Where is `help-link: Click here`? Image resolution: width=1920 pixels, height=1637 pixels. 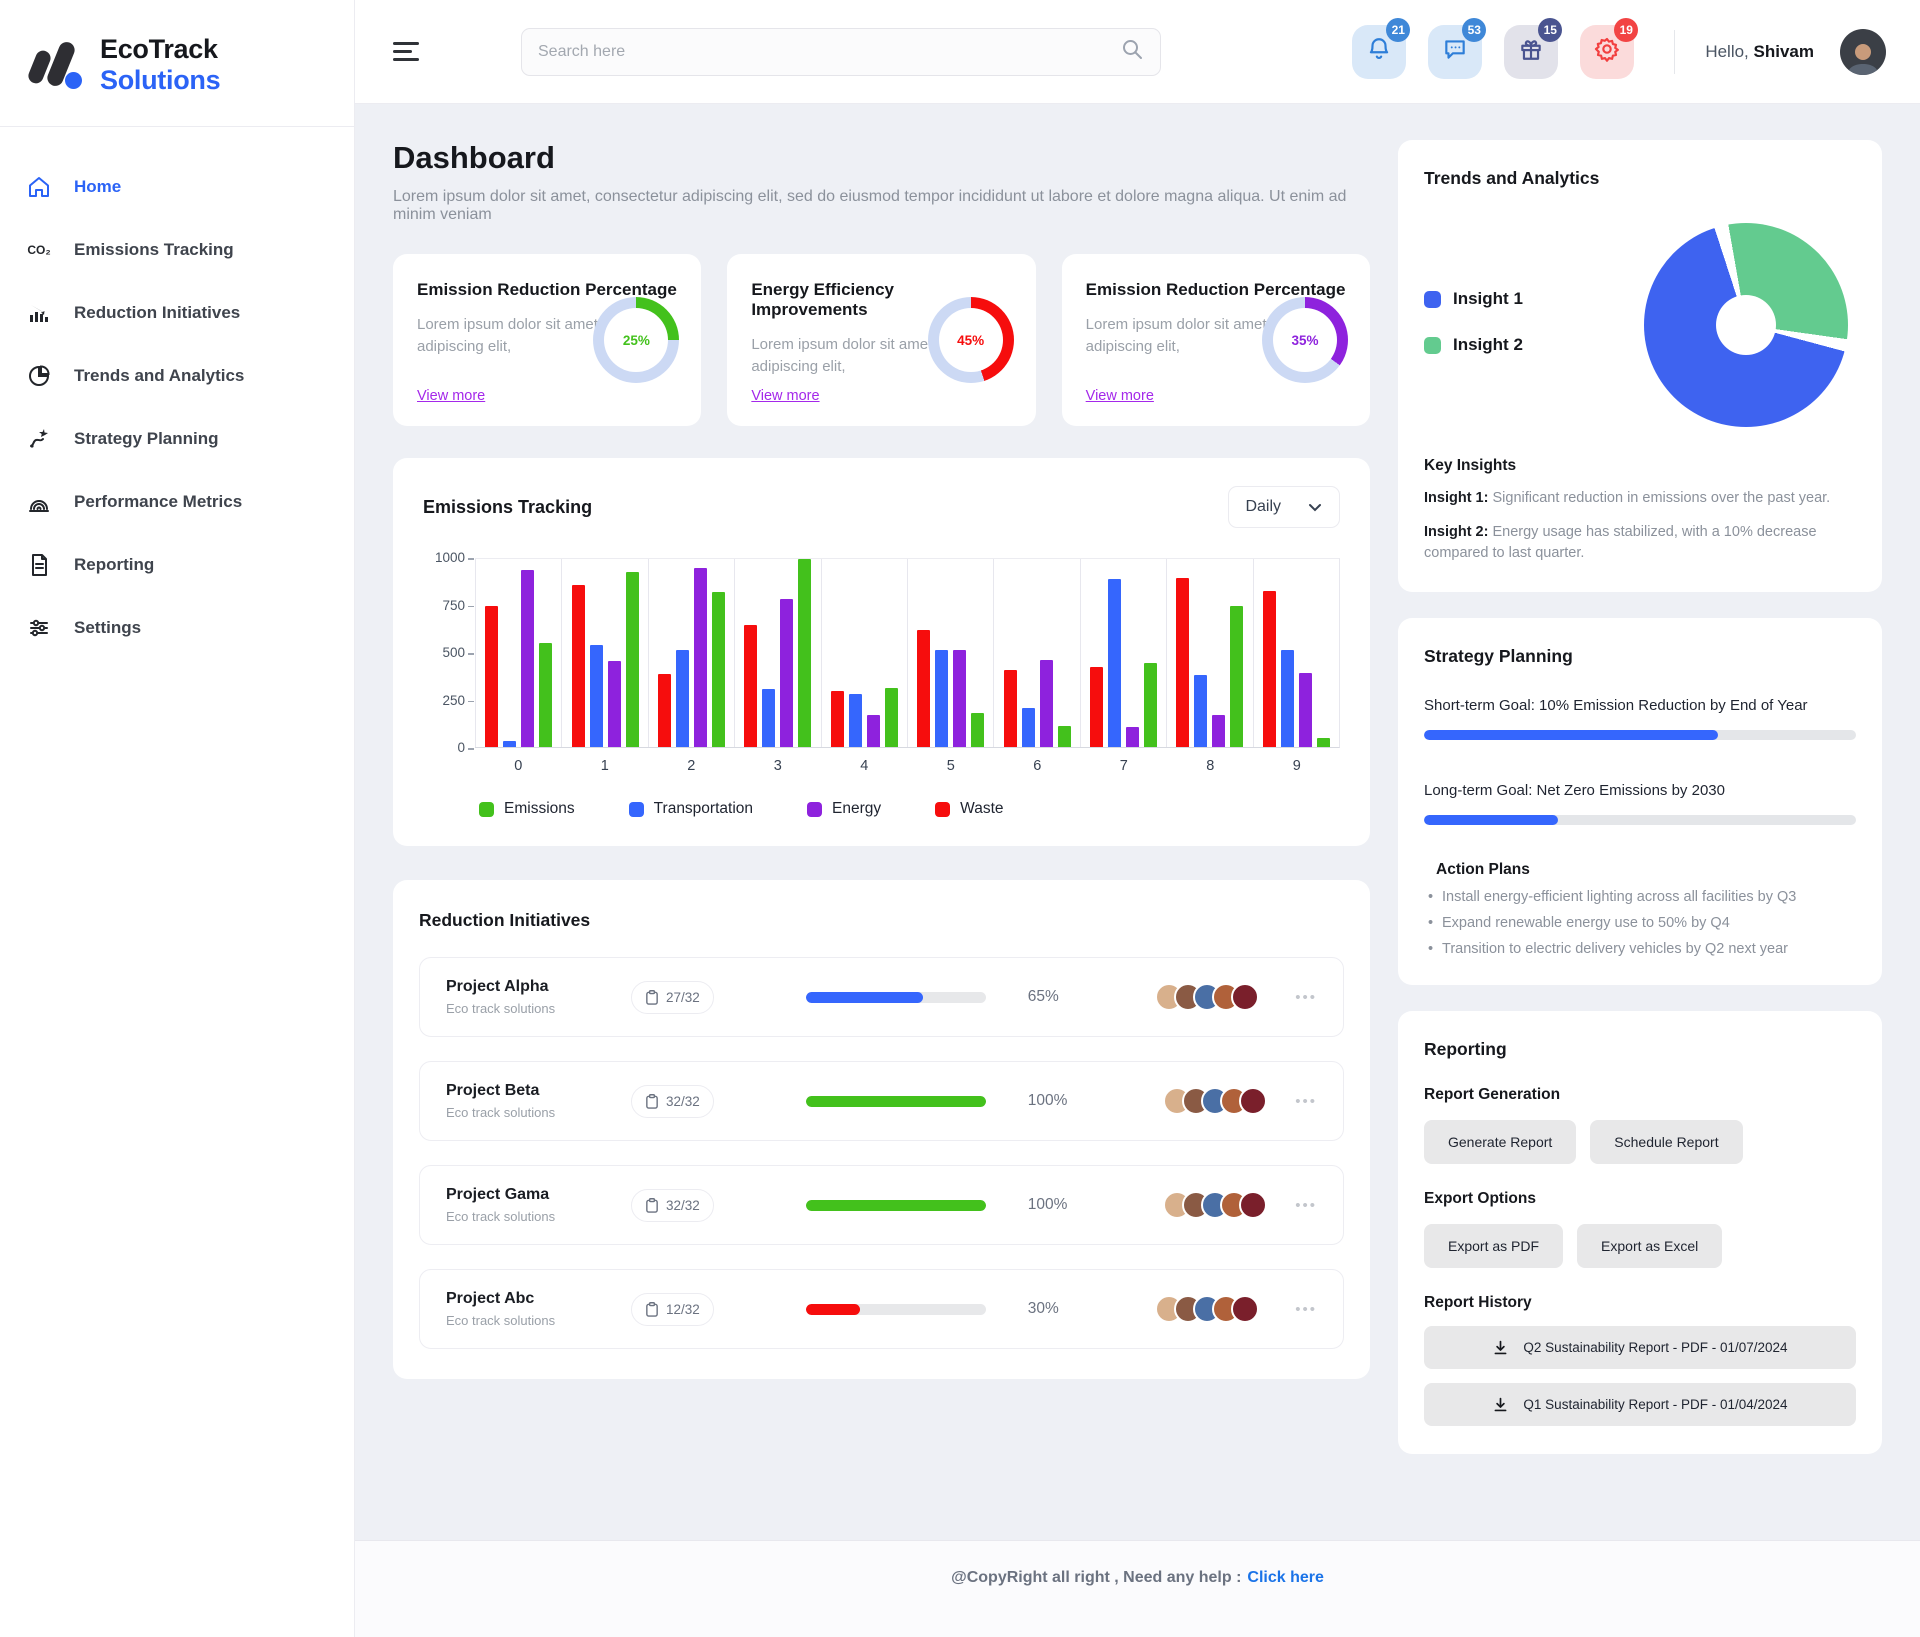
help-link: Click here is located at coordinates (1285, 1577).